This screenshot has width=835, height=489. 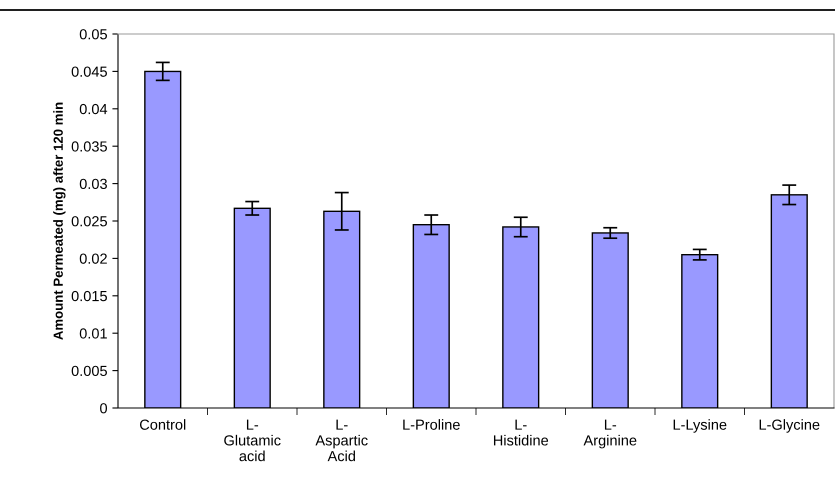 What do you see at coordinates (89, 71) in the screenshot?
I see `y-tick-label: 0.045` at bounding box center [89, 71].